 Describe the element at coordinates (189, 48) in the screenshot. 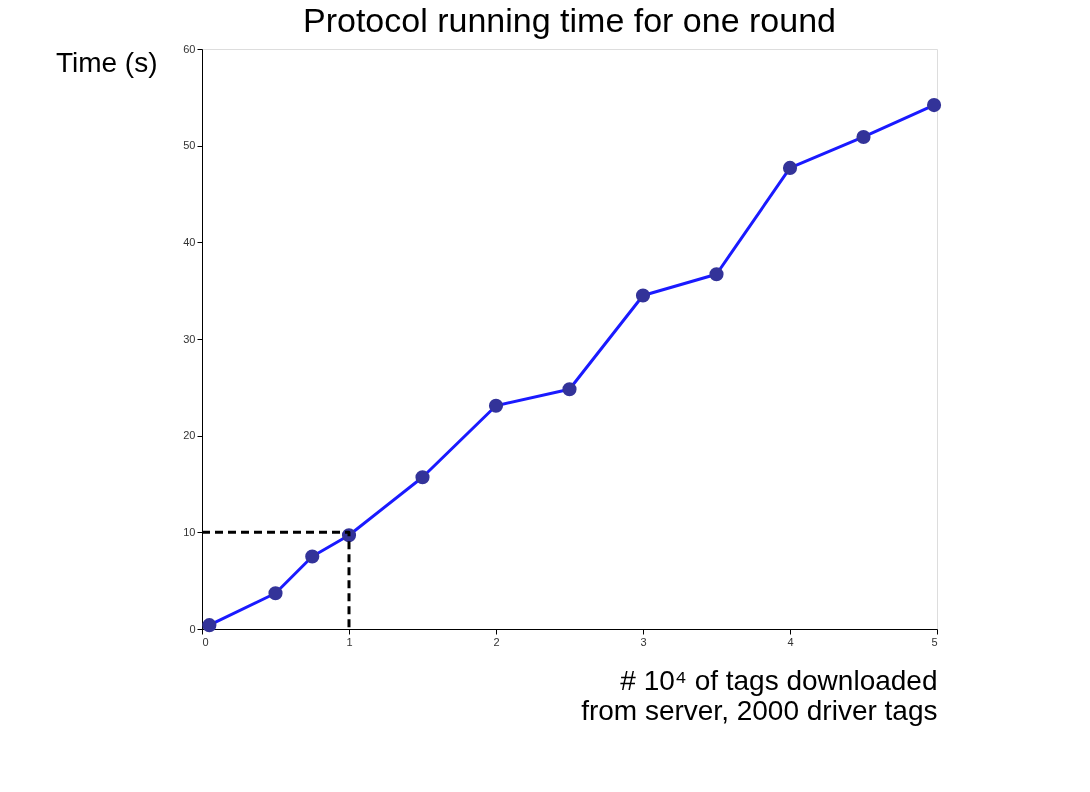

I see `y-tick-label: 60` at that location.